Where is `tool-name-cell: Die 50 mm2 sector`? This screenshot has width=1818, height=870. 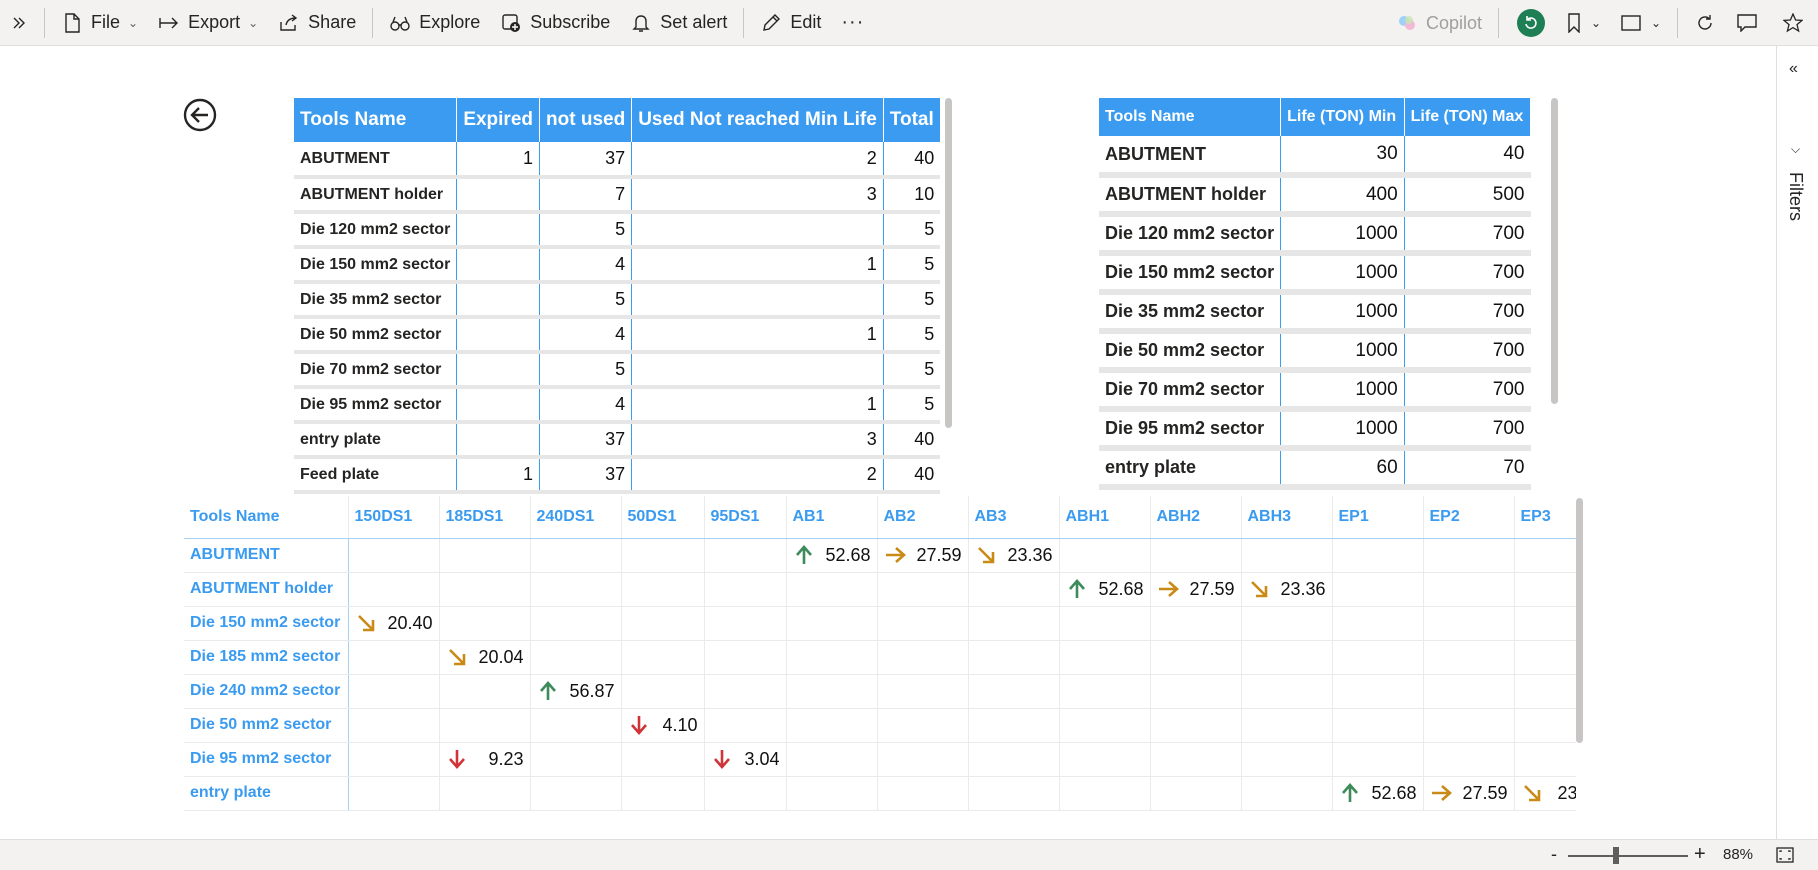
tool-name-cell: Die 50 mm2 sector is located at coordinates (1190, 352).